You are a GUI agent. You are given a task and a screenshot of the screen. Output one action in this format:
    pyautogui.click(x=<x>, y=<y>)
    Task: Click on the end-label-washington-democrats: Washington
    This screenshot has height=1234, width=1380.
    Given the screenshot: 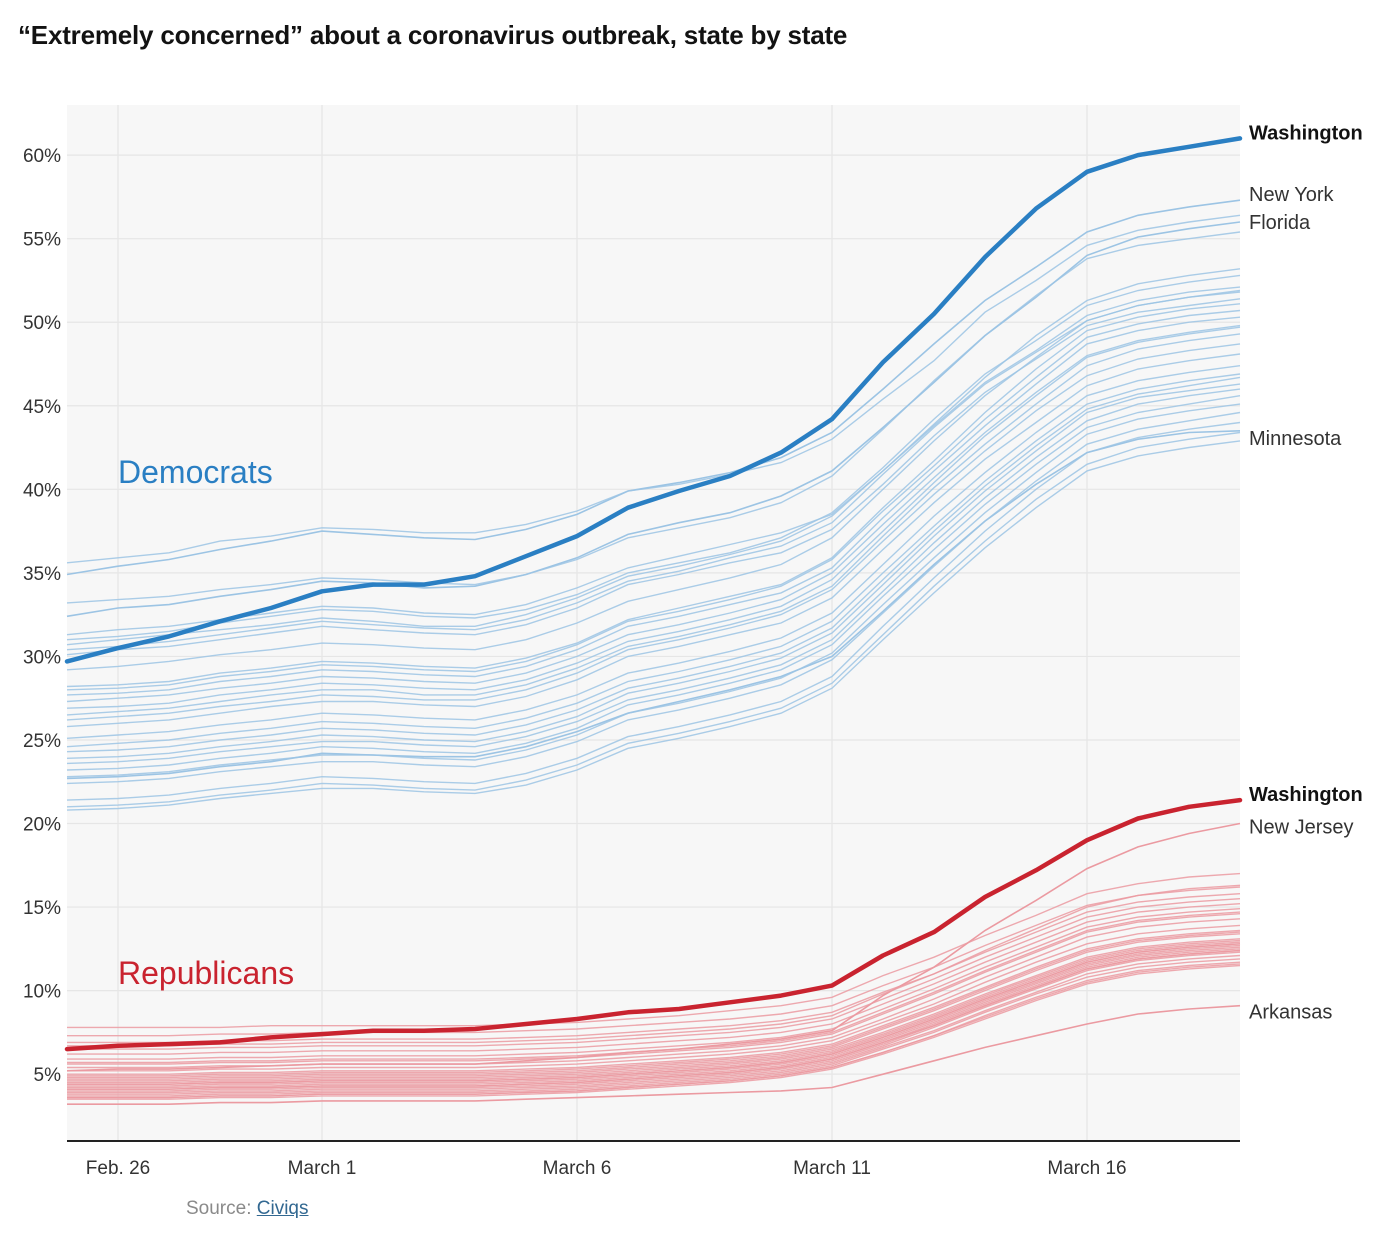 What is the action you would take?
    pyautogui.click(x=1306, y=133)
    